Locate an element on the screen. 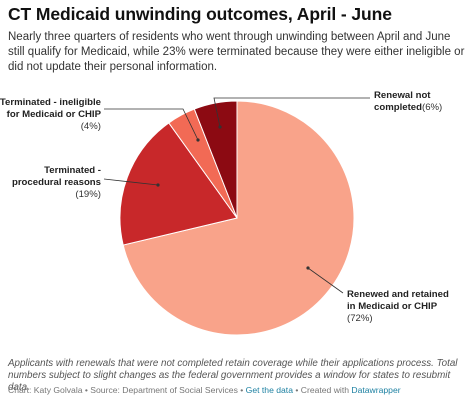 This screenshot has width=474, height=402. label-ineligible-line2: for Medicaid or CHIP is located at coordinates (54, 114).